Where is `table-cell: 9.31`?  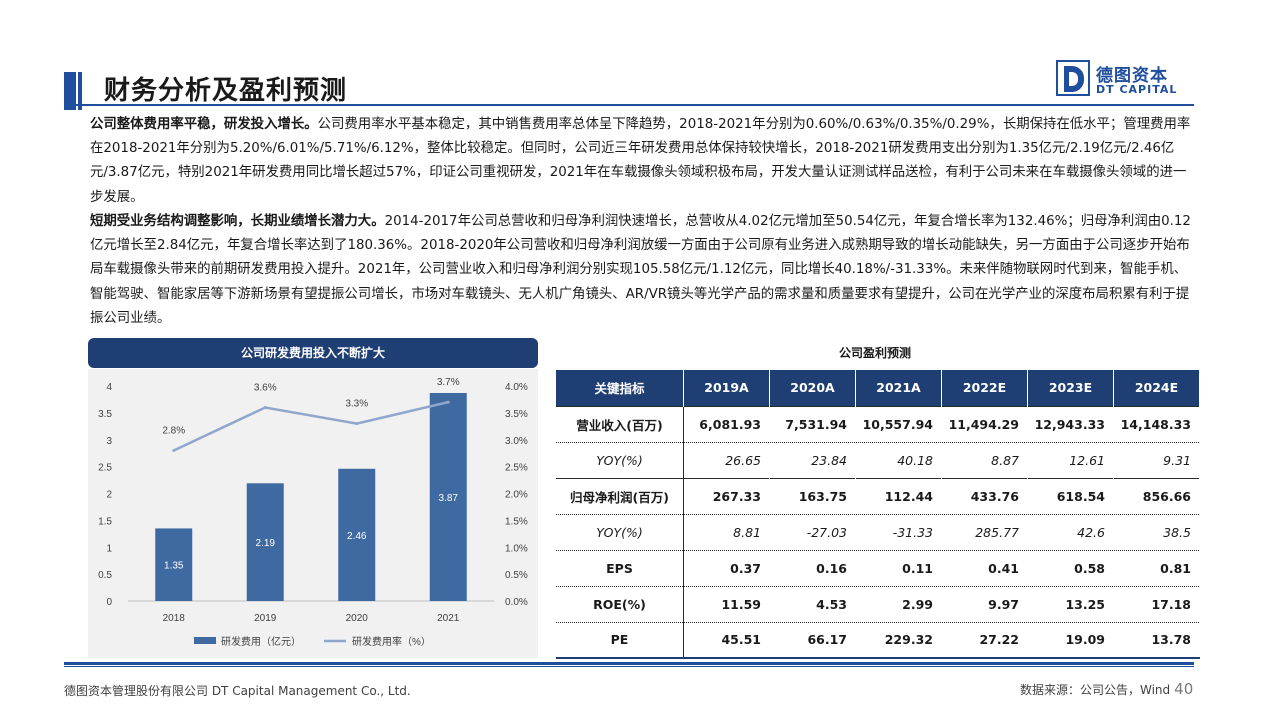
table-cell: 9.31 is located at coordinates (1157, 459).